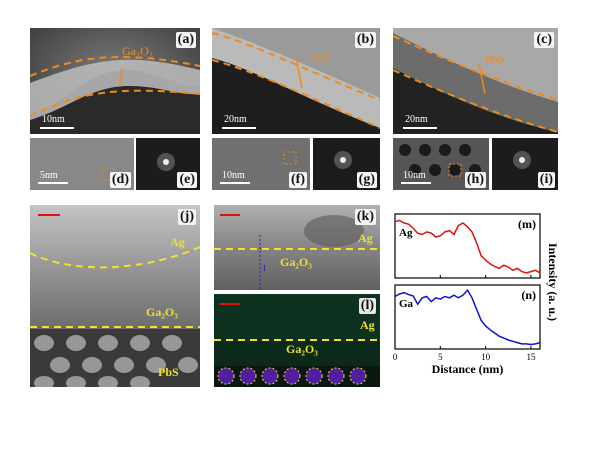  I want to click on scale-text-h: 10nm, so click(414, 175).